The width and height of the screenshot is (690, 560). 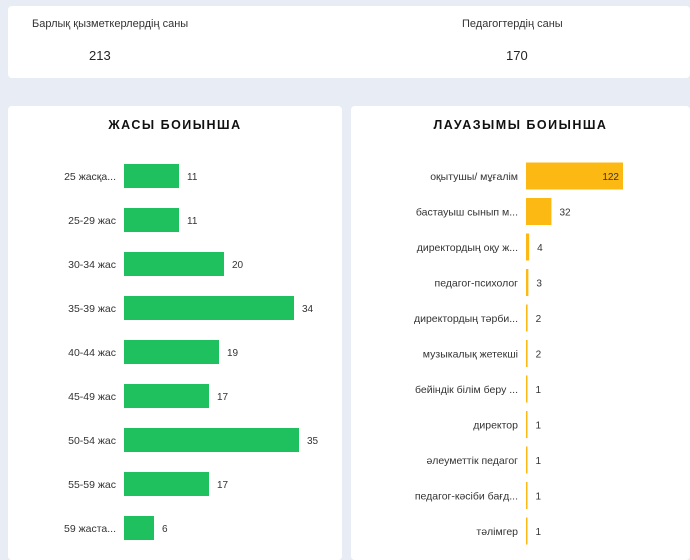 I want to click on data-label: 35, so click(x=313, y=441).